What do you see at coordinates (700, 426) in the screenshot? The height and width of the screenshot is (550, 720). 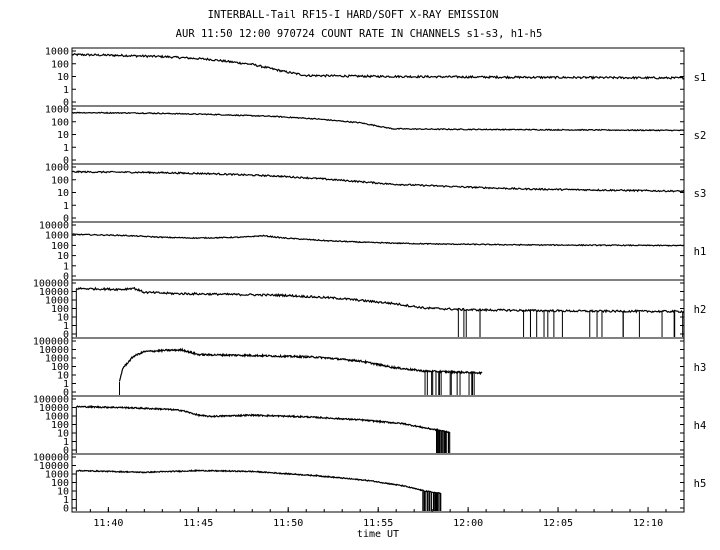 I see `panel-label-h4: h4` at bounding box center [700, 426].